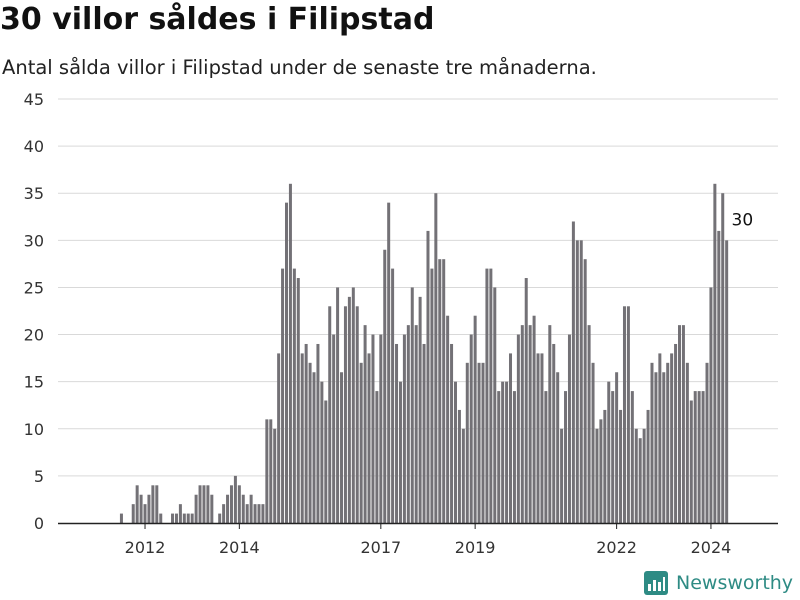 Image resolution: width=800 pixels, height=600 pixels. What do you see at coordinates (743, 220) in the screenshot?
I see `data-label: 30` at bounding box center [743, 220].